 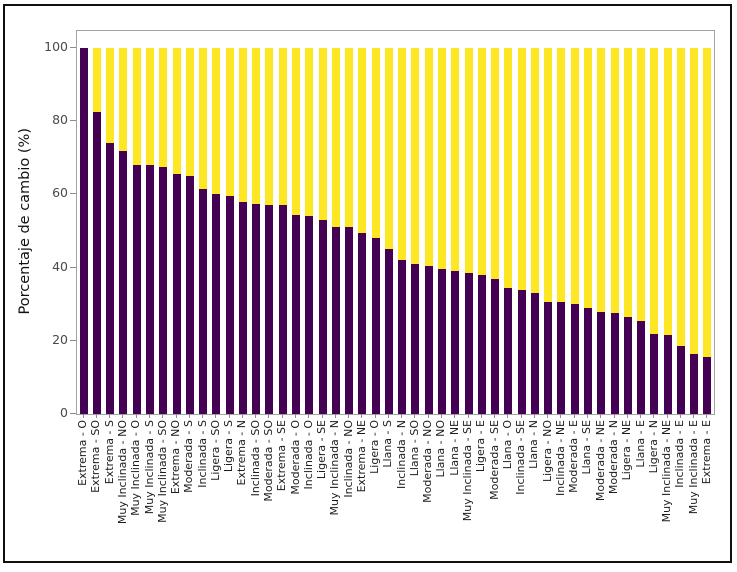 I want to click on x-tick-label: Ligera - NO, so click(x=547, y=451).